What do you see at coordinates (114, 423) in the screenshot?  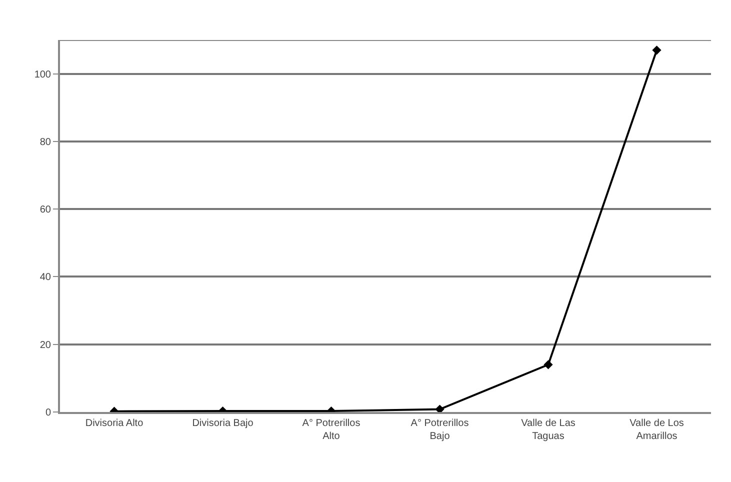 I see `x-tick-label: Divisoria Alto` at bounding box center [114, 423].